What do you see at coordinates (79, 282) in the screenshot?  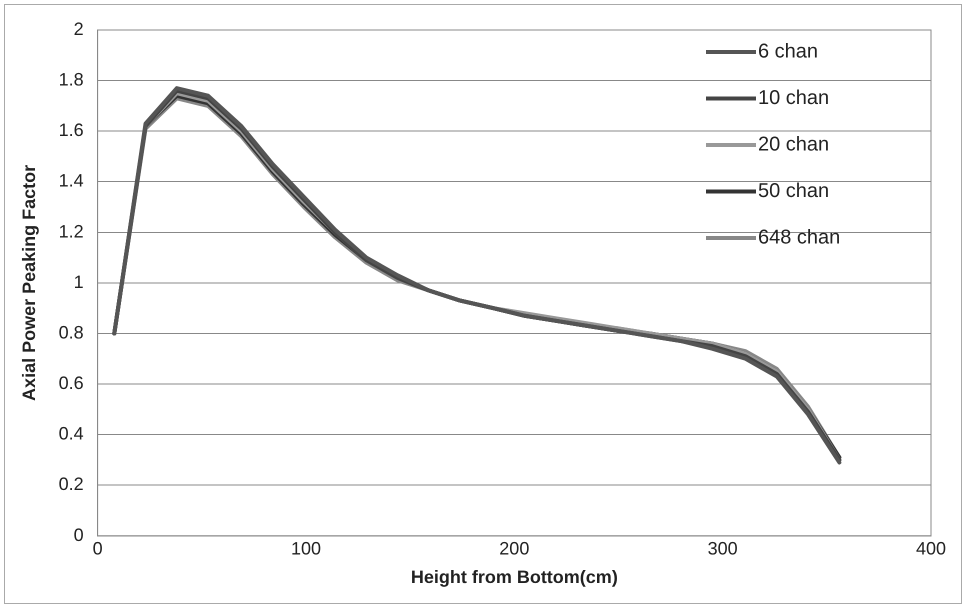 I see `y-tick-label: 1` at bounding box center [79, 282].